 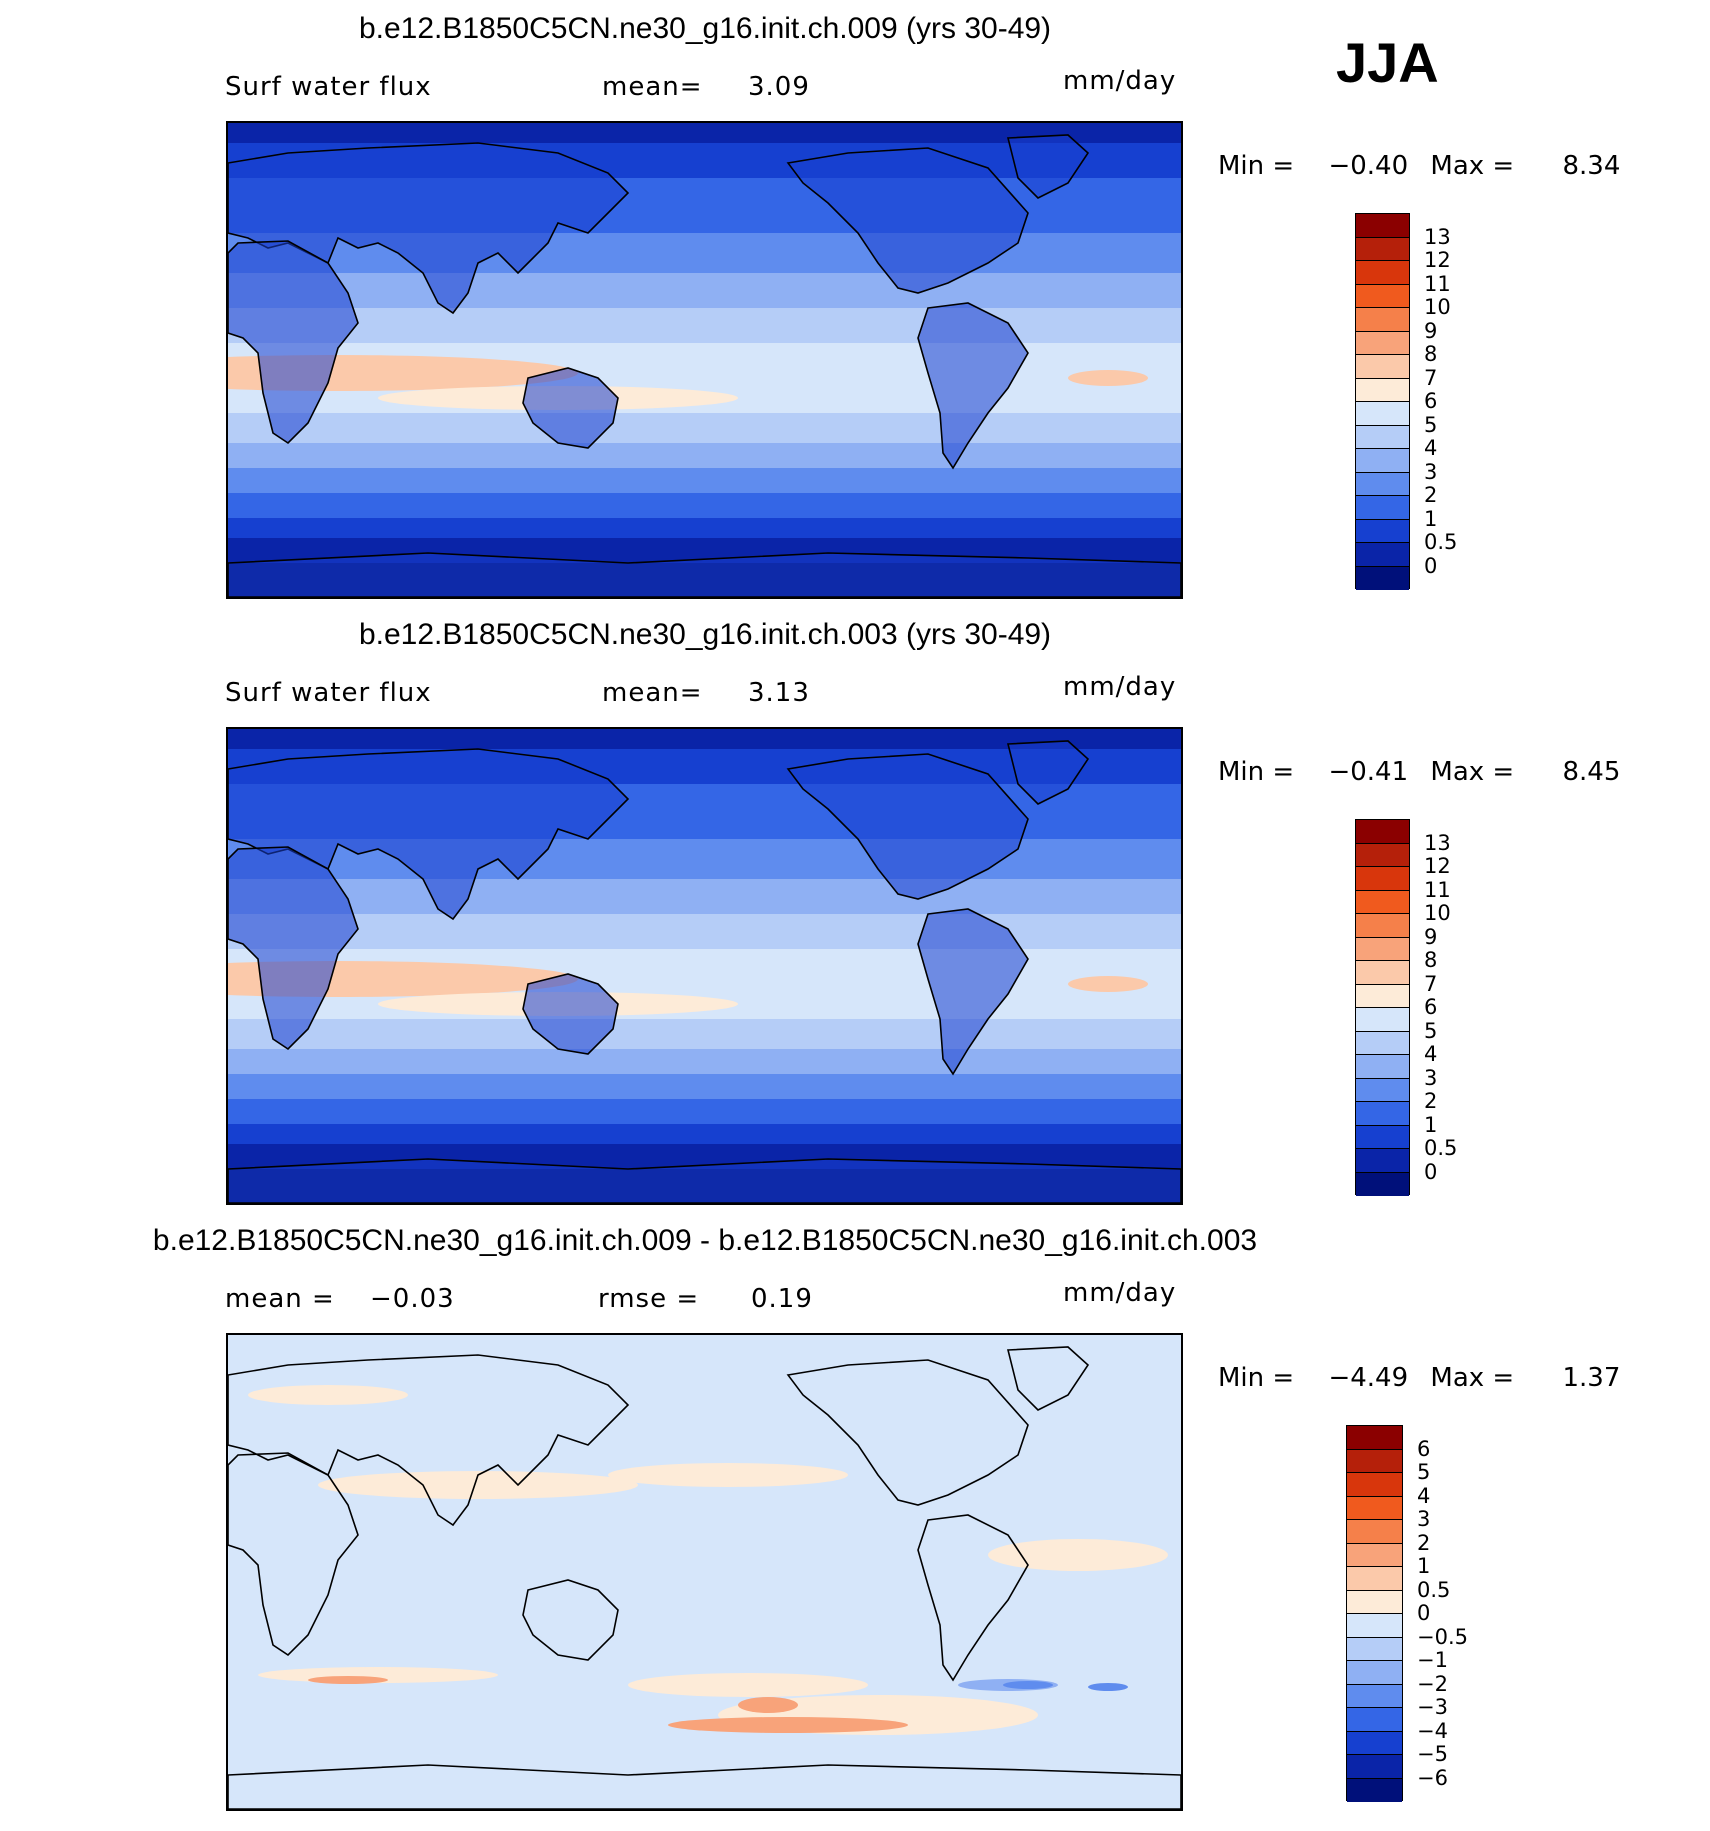 What do you see at coordinates (649, 1299) in the screenshot?
I see `rmse-label: rmse =` at bounding box center [649, 1299].